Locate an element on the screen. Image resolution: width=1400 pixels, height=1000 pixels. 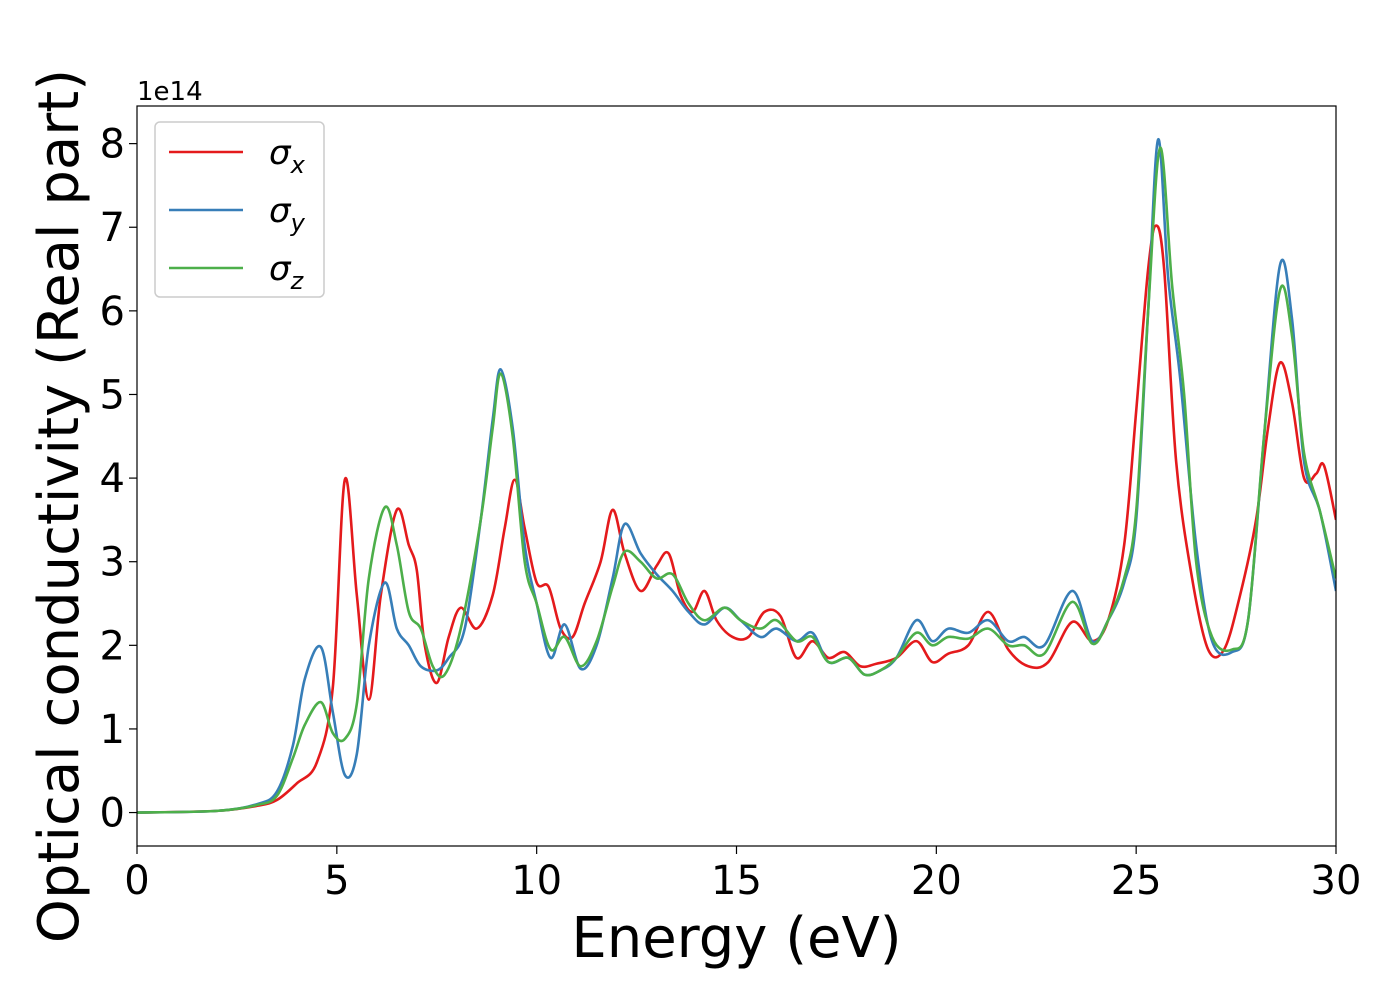
x-tick-label: 25 is located at coordinates (1136, 881).